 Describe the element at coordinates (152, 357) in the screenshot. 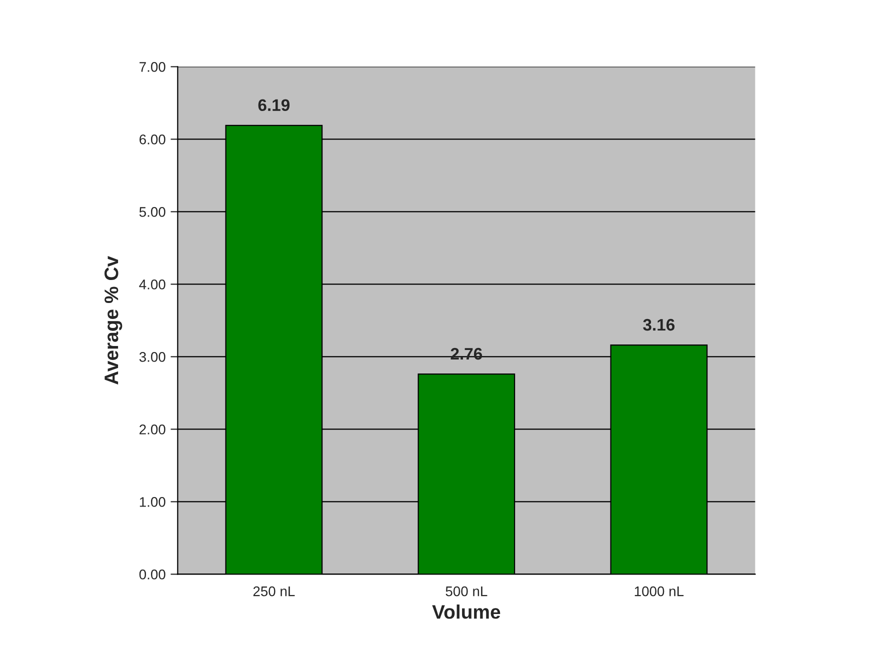

I see `y-tick-label: 3.00` at that location.